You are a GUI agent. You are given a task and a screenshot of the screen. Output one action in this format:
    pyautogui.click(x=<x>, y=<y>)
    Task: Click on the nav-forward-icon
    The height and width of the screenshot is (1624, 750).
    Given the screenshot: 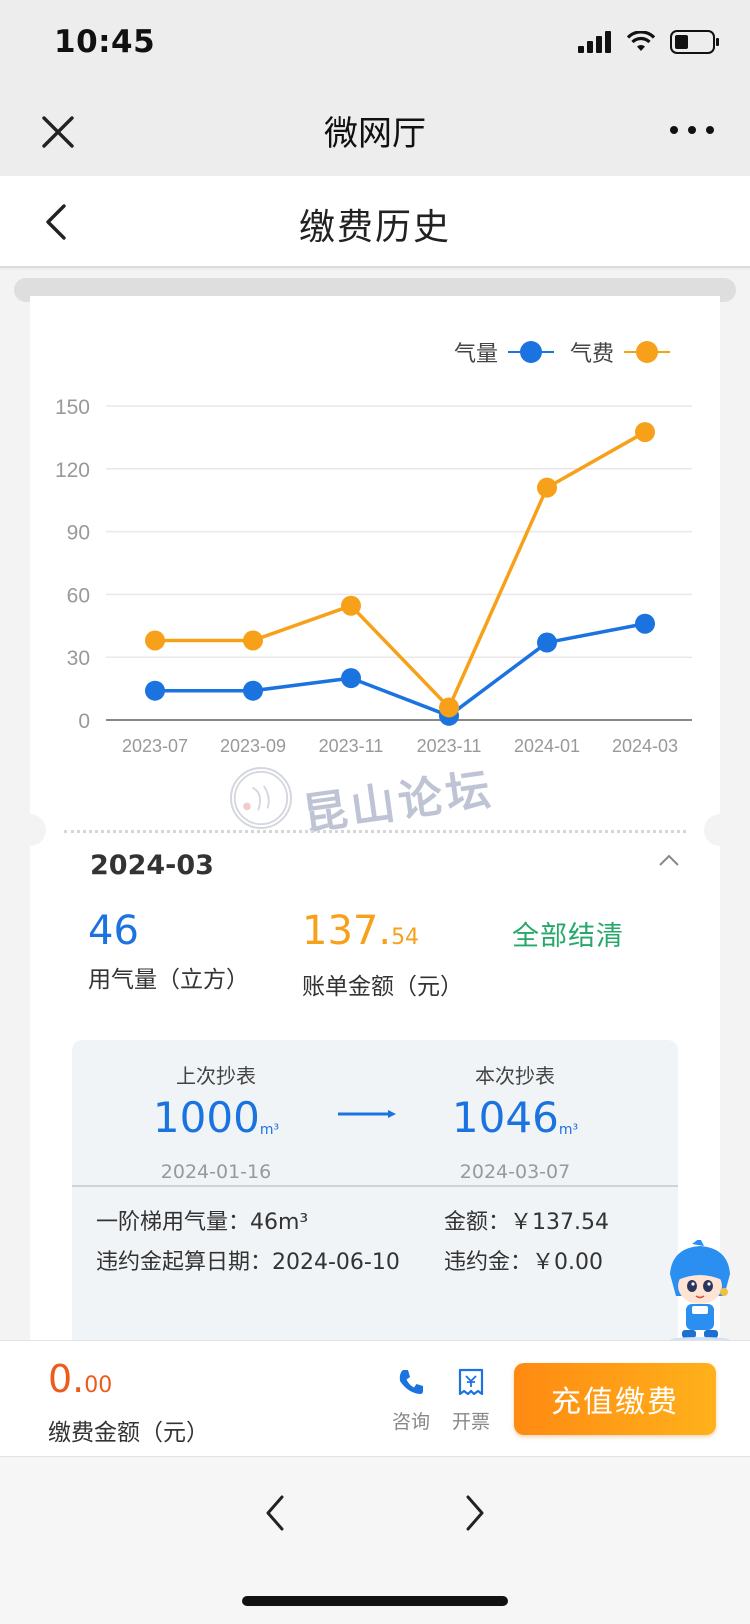 What is the action you would take?
    pyautogui.click(x=475, y=1513)
    